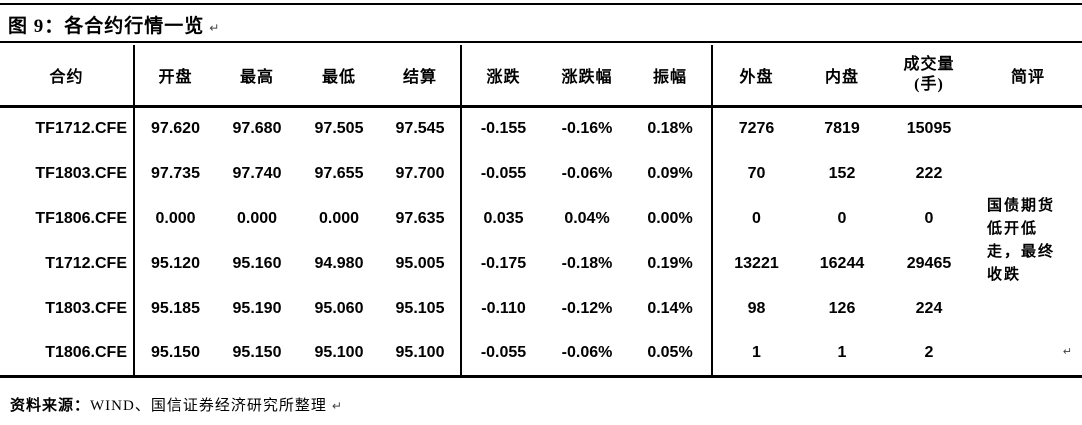 The image size is (1082, 425). I want to click on cell-change: -0.110, so click(503, 308).